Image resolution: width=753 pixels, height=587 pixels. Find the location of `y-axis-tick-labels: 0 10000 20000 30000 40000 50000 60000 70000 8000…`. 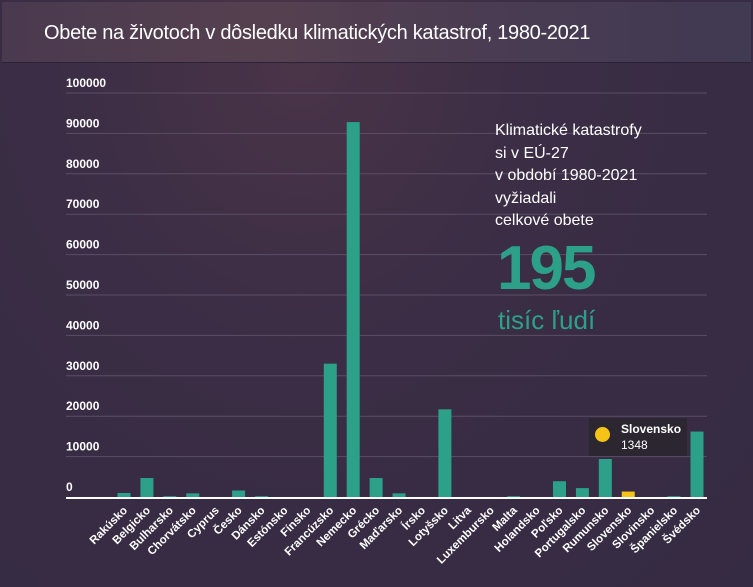

y-axis-tick-labels: 0 10000 20000 30000 40000 50000 60000 70000 8000… is located at coordinates (86, 285).